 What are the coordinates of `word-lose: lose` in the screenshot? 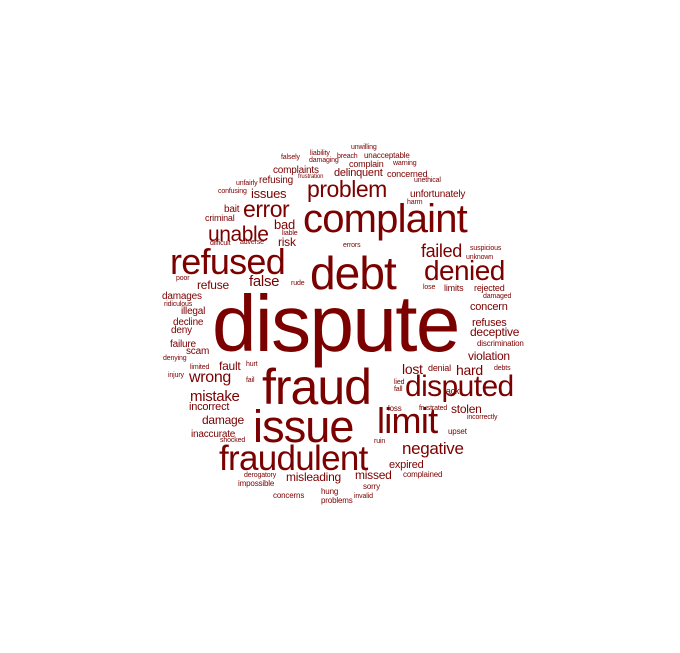 It's located at (429, 287).